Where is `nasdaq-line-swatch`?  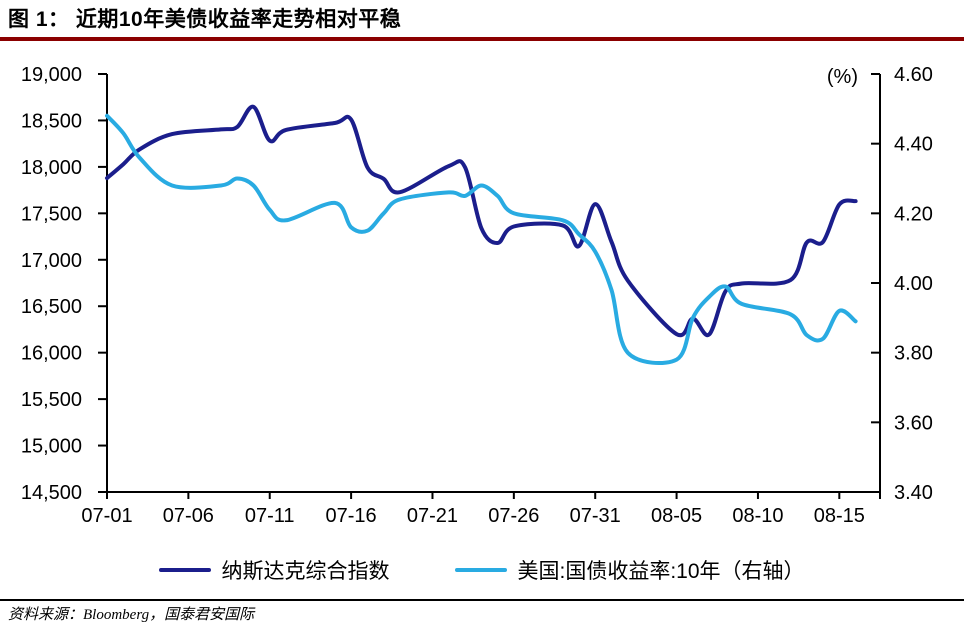 nasdaq-line-swatch is located at coordinates (185, 570).